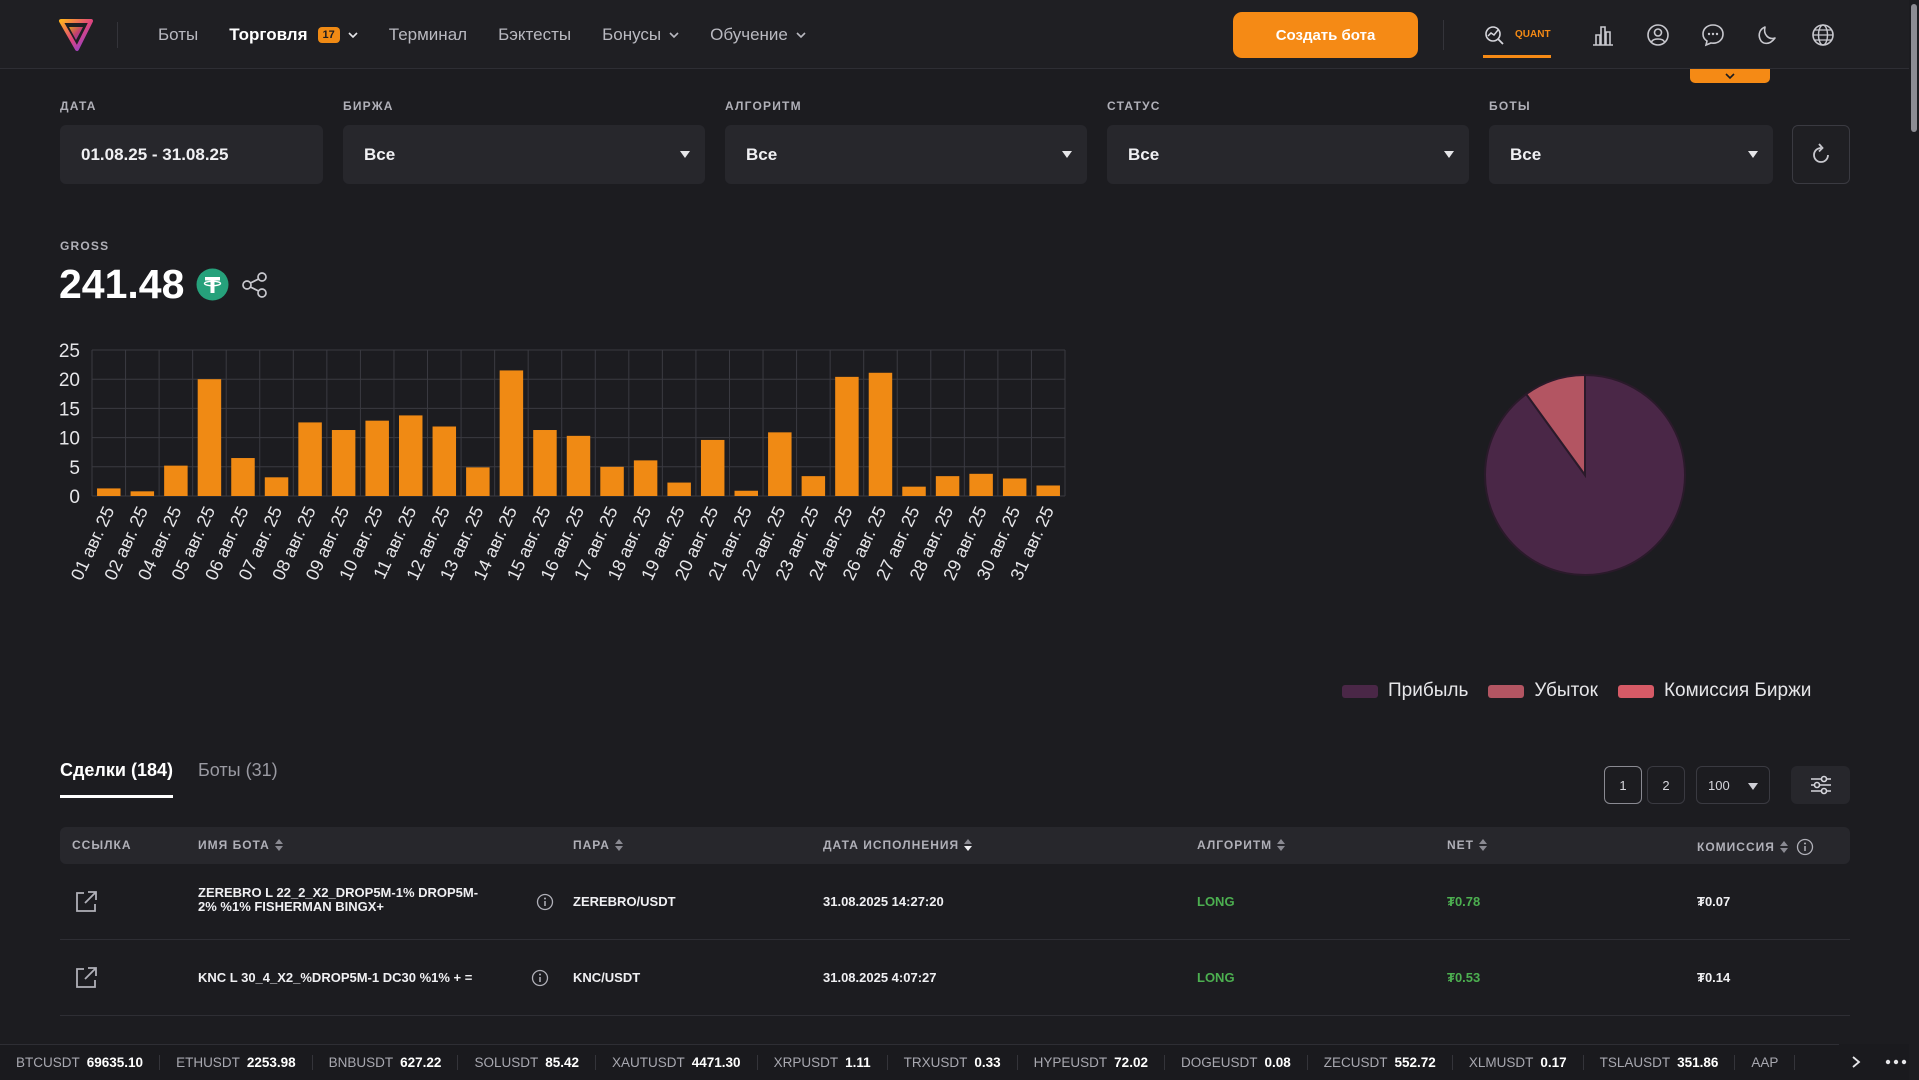  I want to click on legend-swatch, so click(1506, 691).